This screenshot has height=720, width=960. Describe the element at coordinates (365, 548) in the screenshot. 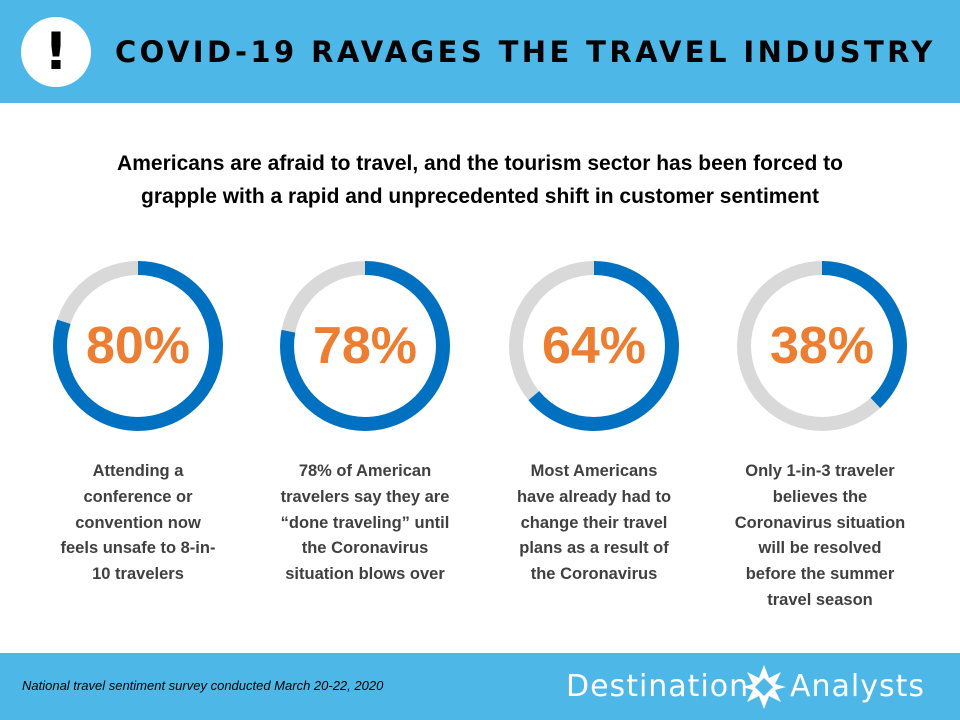

I see `donut-2-description-line-4: the Coronavirus` at that location.